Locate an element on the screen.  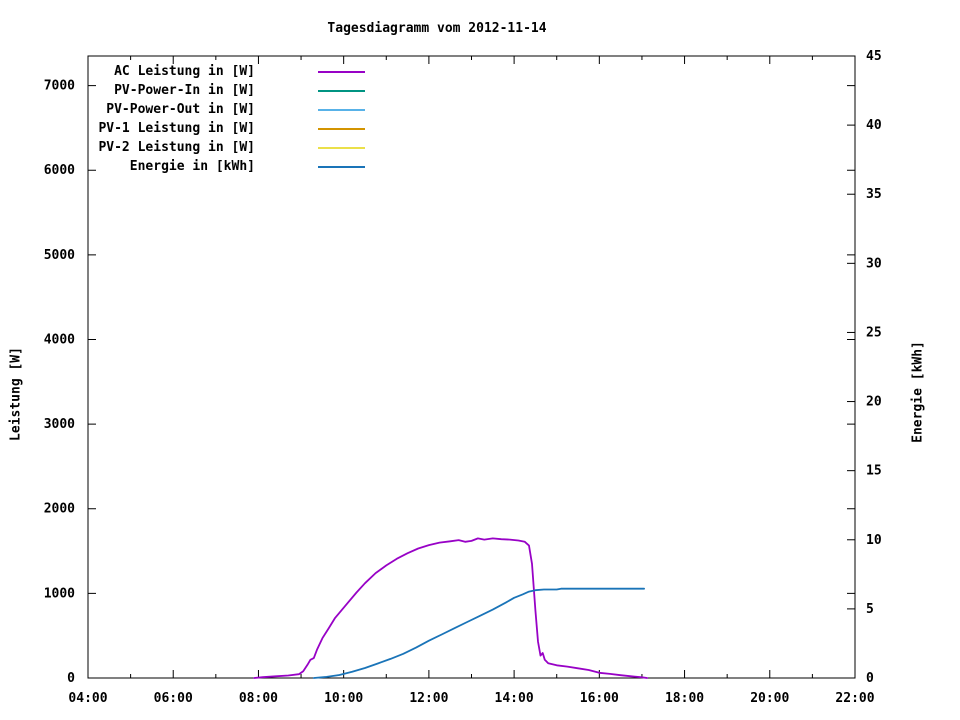
y-right-tick-label: 25 is located at coordinates (874, 332).